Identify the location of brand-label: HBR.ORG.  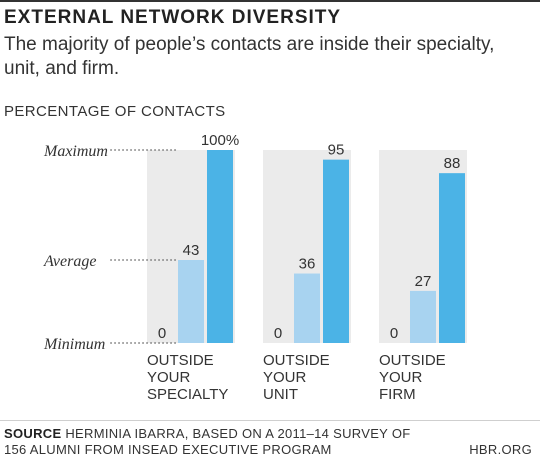
(500, 449).